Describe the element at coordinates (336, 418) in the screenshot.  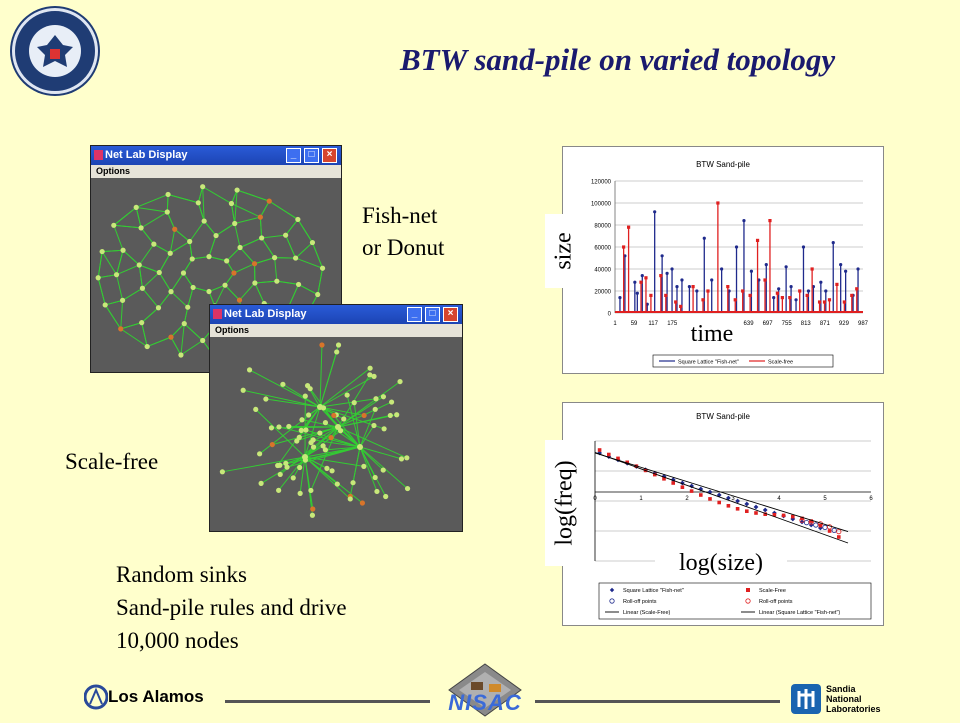
I see `net-lab-window-bottom: Net Lab Display _ □ × Options` at that location.